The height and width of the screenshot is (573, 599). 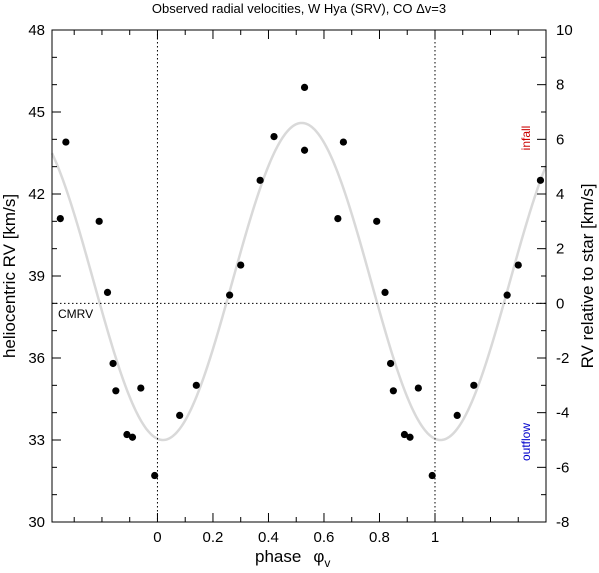 I want to click on right-y-tick-label: 8, so click(x=560, y=85).